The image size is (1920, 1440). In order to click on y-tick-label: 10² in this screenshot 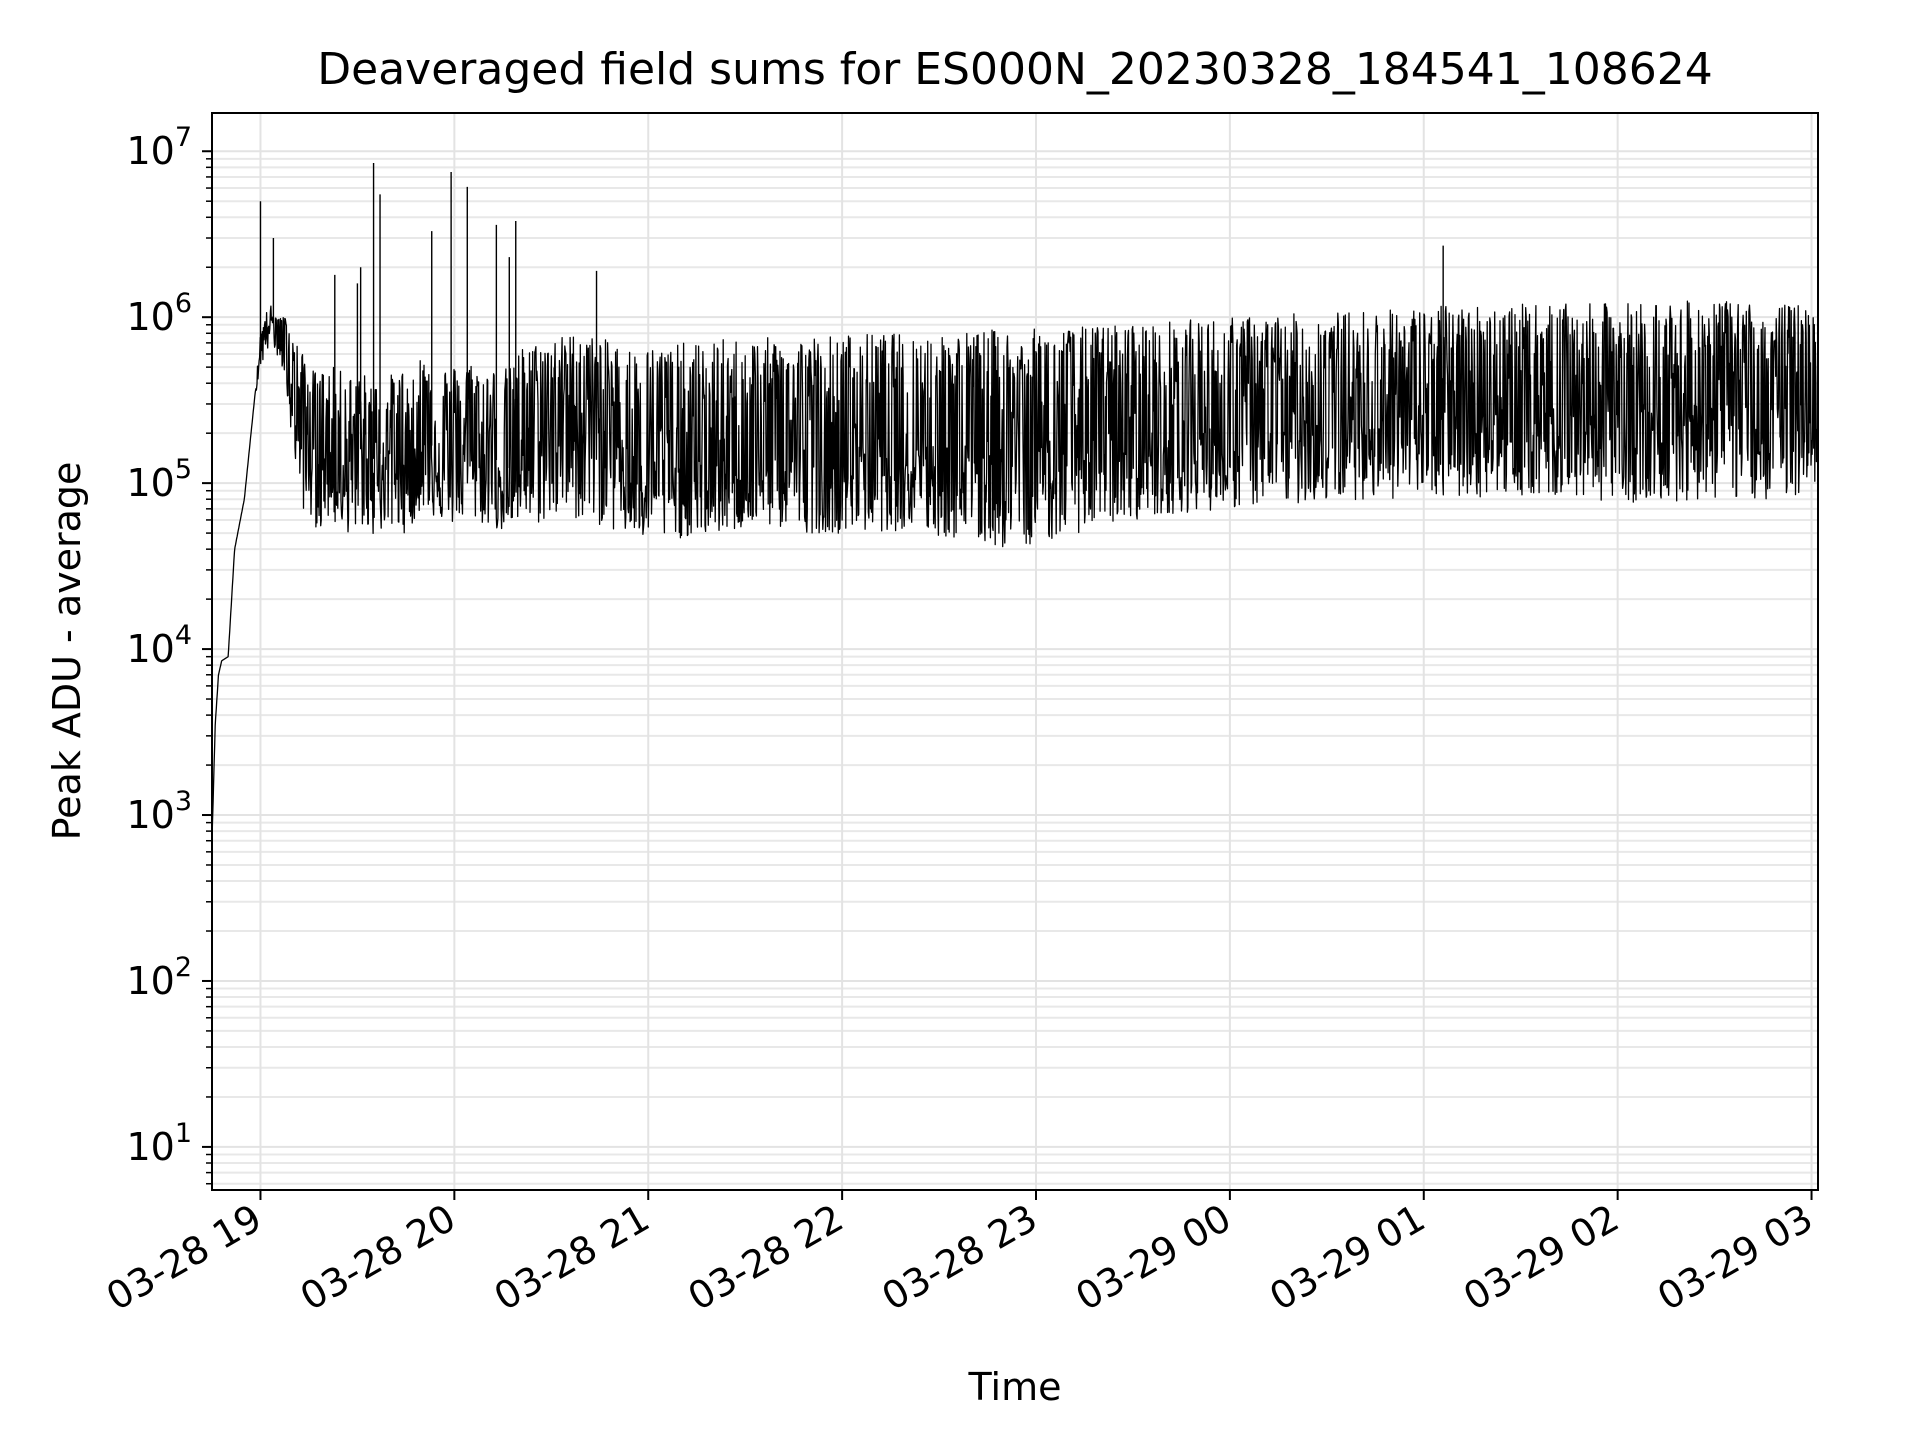, I will do `click(159, 977)`.